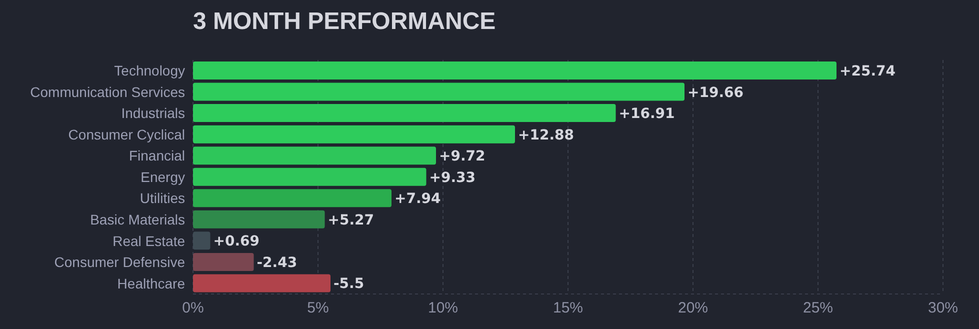  What do you see at coordinates (716, 92) in the screenshot?
I see `data-label: +19.66` at bounding box center [716, 92].